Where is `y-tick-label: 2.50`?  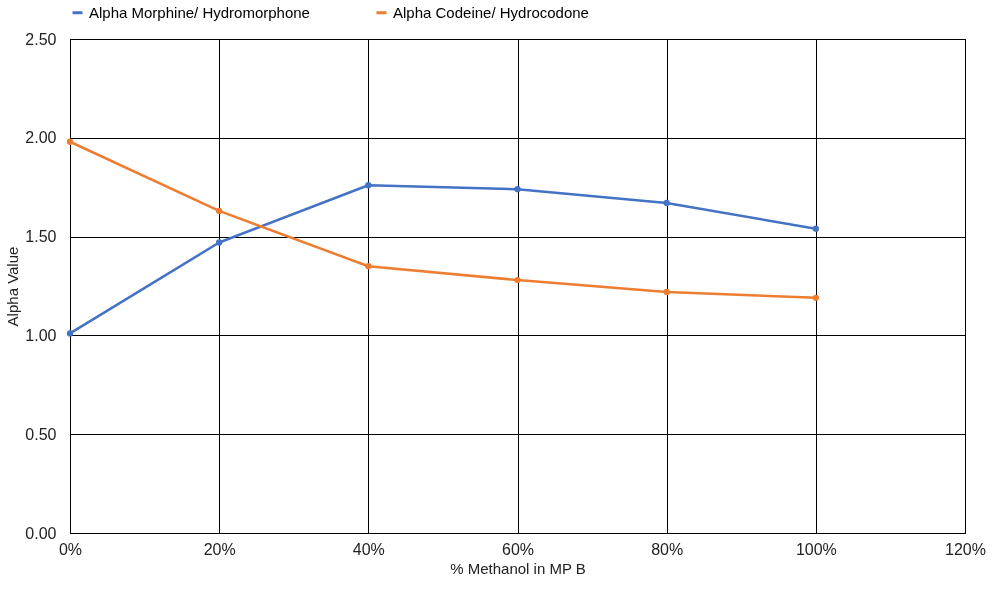
y-tick-label: 2.50 is located at coordinates (41, 39).